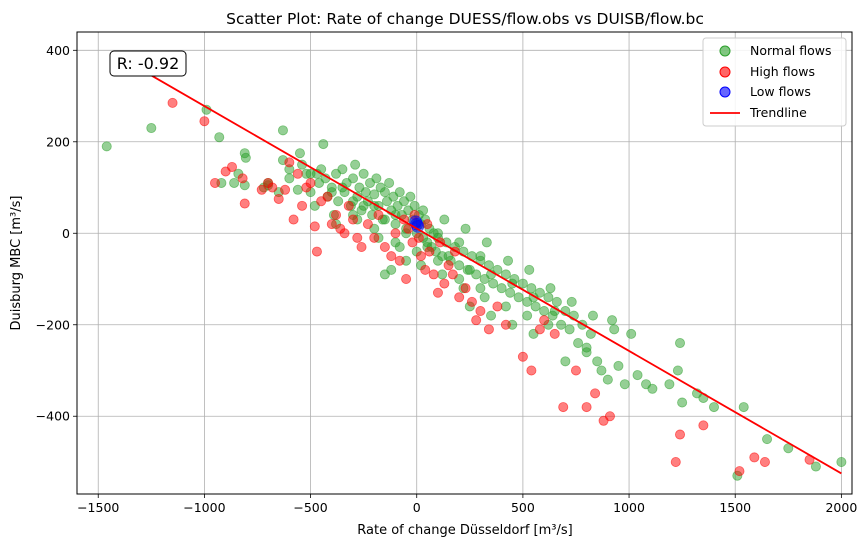 The width and height of the screenshot is (862, 547). I want to click on y-tick-label: 200, so click(58, 141).